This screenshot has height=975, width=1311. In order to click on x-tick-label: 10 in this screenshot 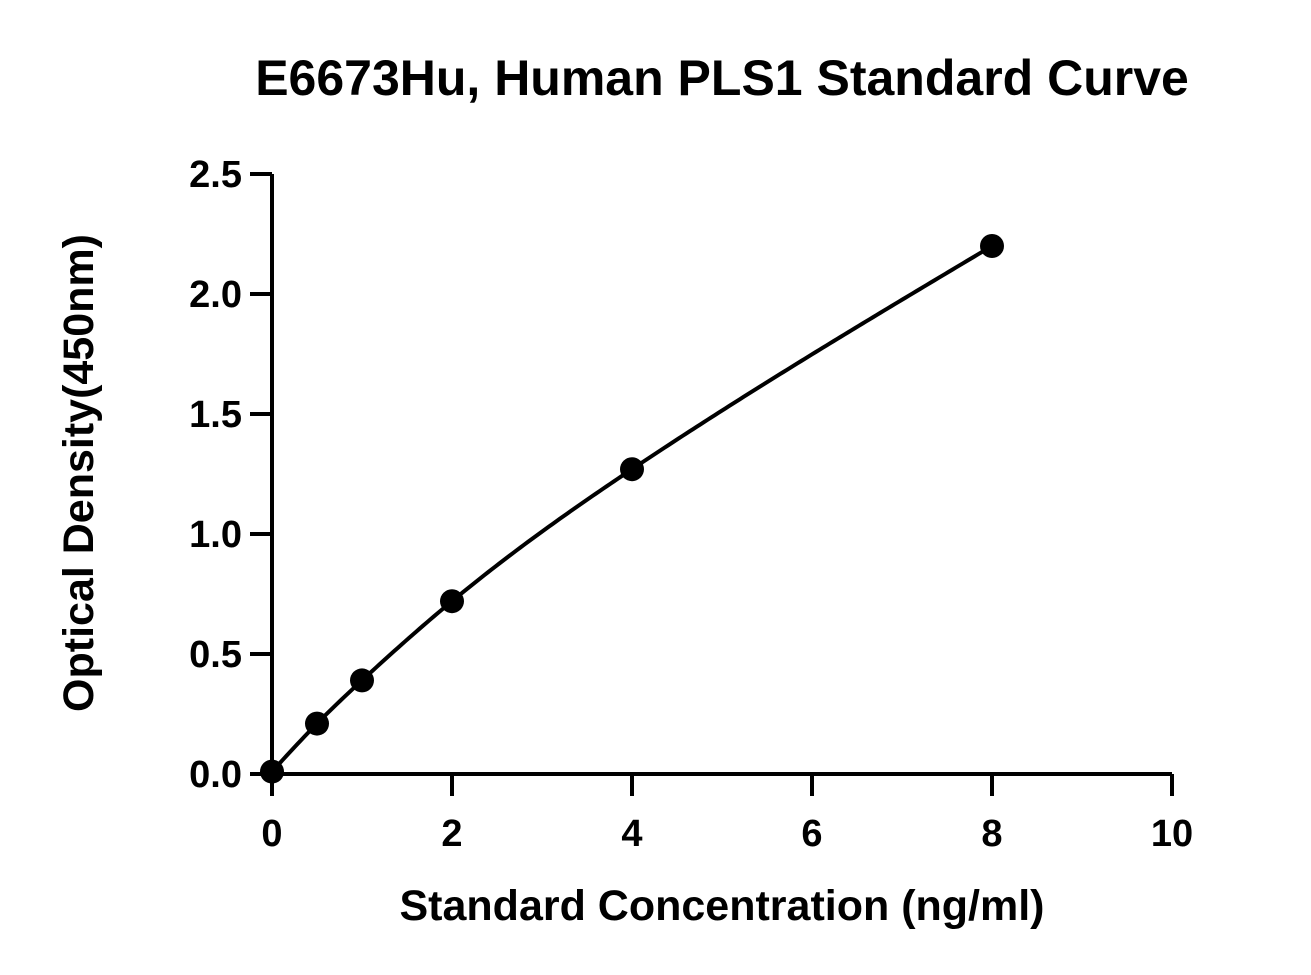, I will do `click(1172, 834)`.